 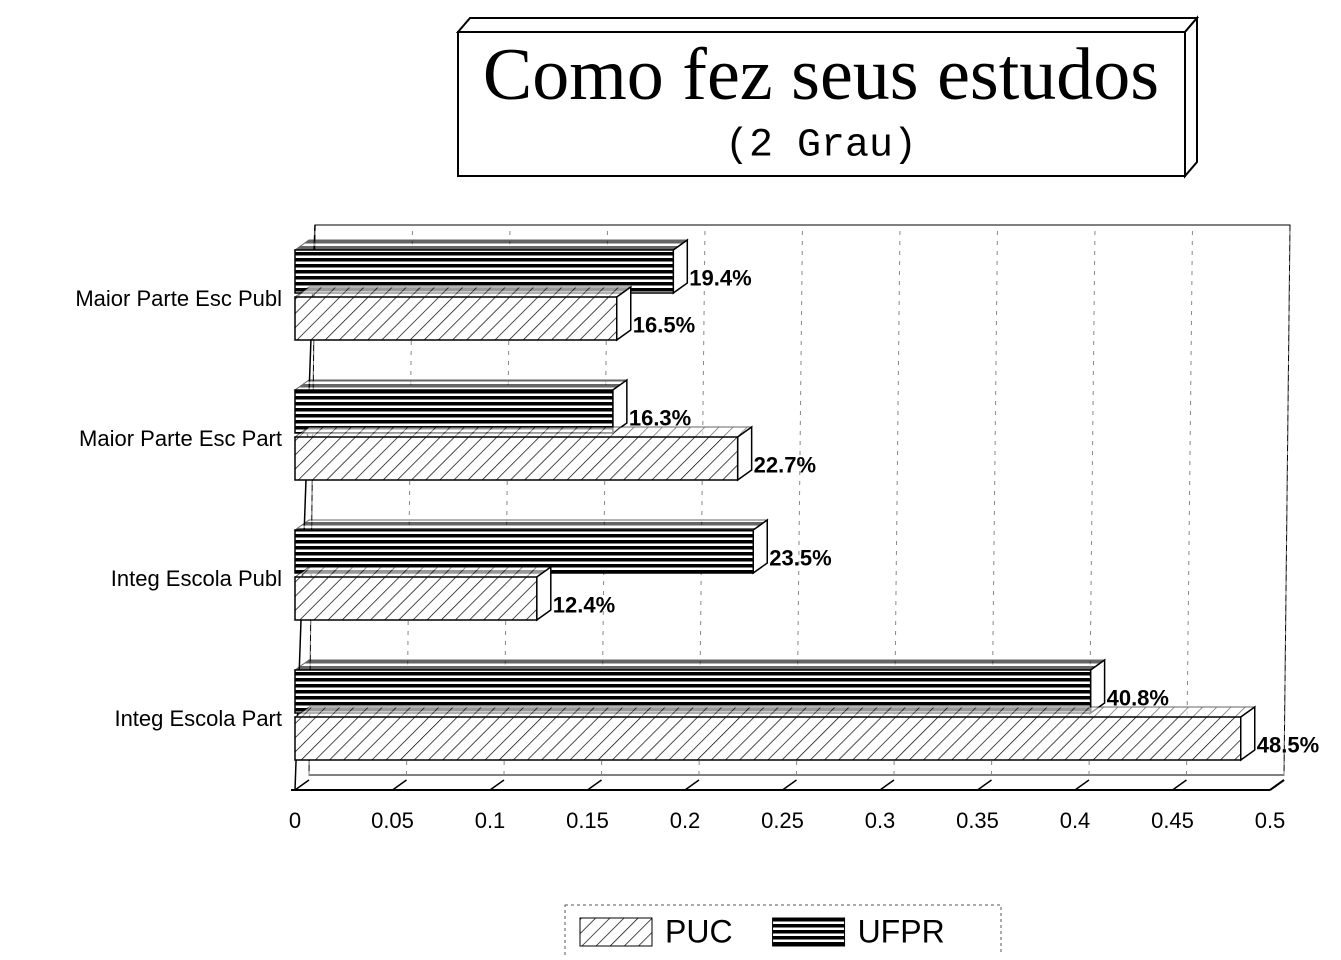 What do you see at coordinates (762, 931) in the screenshot?
I see `legend: PUC UFPR` at bounding box center [762, 931].